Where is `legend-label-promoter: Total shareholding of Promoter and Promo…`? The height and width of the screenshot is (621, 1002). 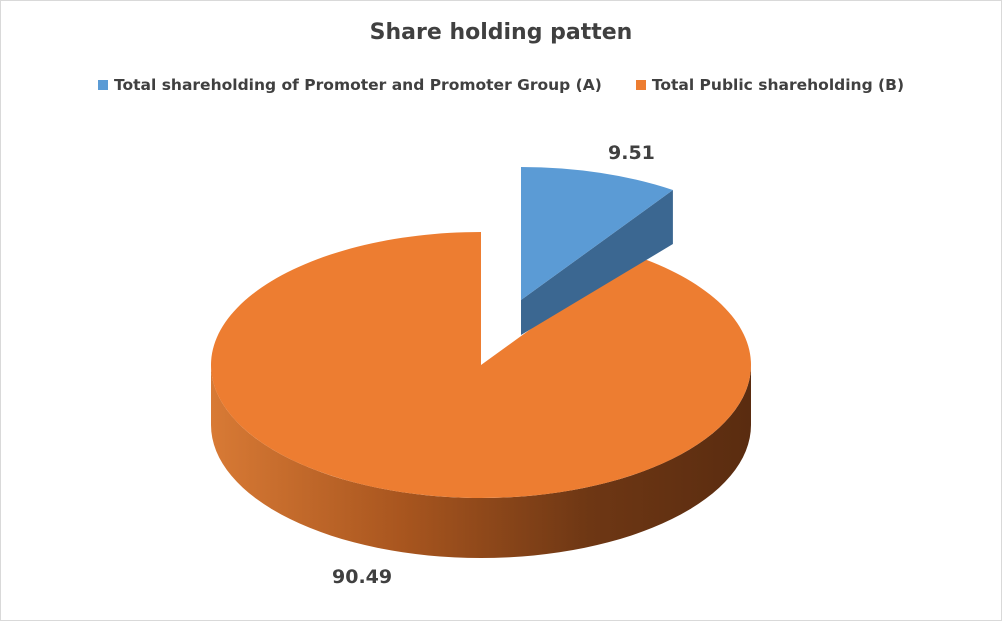 legend-label-promoter: Total shareholding of Promoter and Promo… is located at coordinates (357, 85).